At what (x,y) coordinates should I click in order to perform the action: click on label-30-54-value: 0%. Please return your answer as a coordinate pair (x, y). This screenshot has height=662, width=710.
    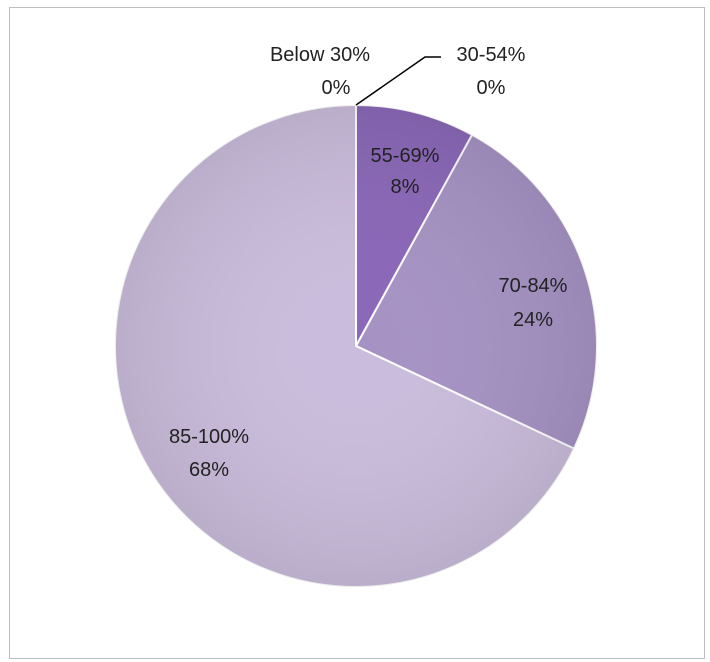
    Looking at the image, I should click on (491, 88).